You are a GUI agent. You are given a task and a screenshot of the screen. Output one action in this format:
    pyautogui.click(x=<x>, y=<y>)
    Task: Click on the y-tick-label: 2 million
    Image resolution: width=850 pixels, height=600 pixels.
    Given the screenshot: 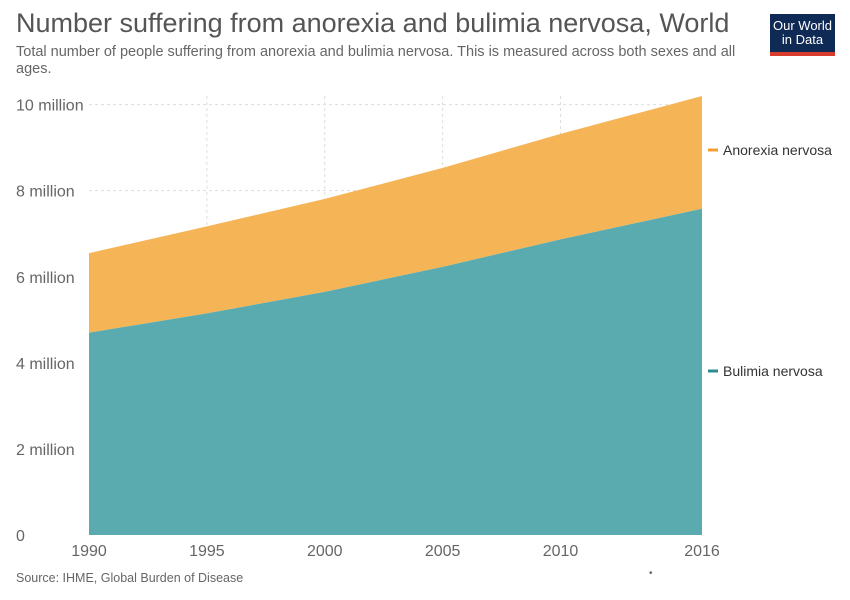 What is the action you would take?
    pyautogui.click(x=45, y=450)
    